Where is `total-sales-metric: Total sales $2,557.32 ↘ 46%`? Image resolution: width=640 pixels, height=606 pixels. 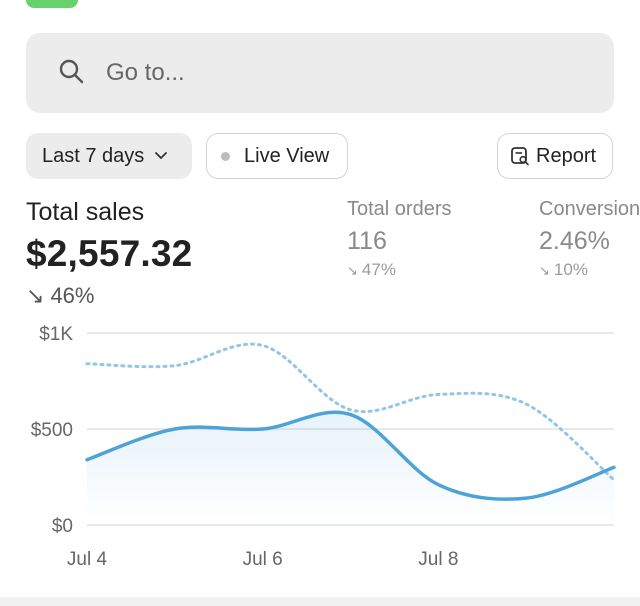 total-sales-metric: Total sales $2,557.32 ↘ 46% is located at coordinates (109, 253).